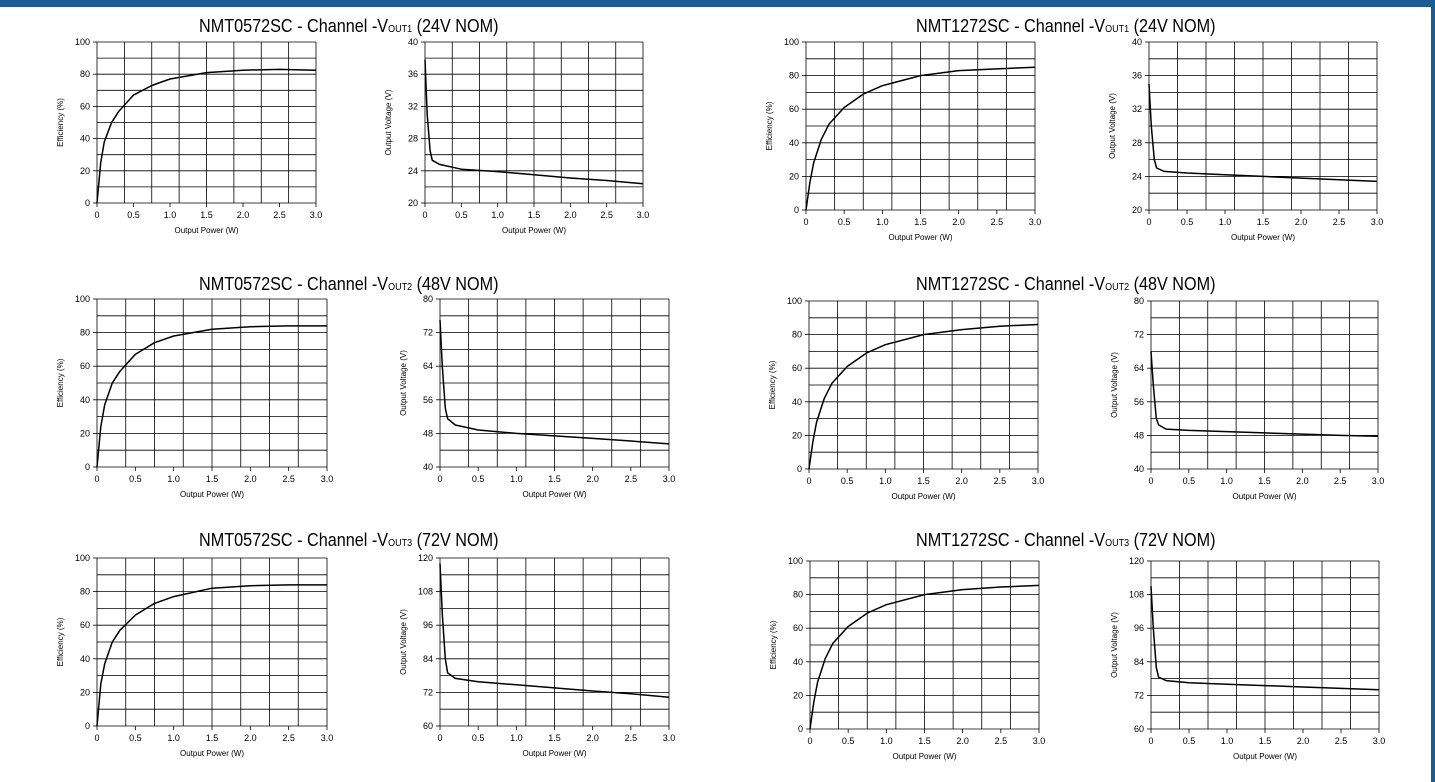 The width and height of the screenshot is (1435, 782). Describe the element at coordinates (1139, 368) in the screenshot. I see `y-tick-label: 64` at that location.